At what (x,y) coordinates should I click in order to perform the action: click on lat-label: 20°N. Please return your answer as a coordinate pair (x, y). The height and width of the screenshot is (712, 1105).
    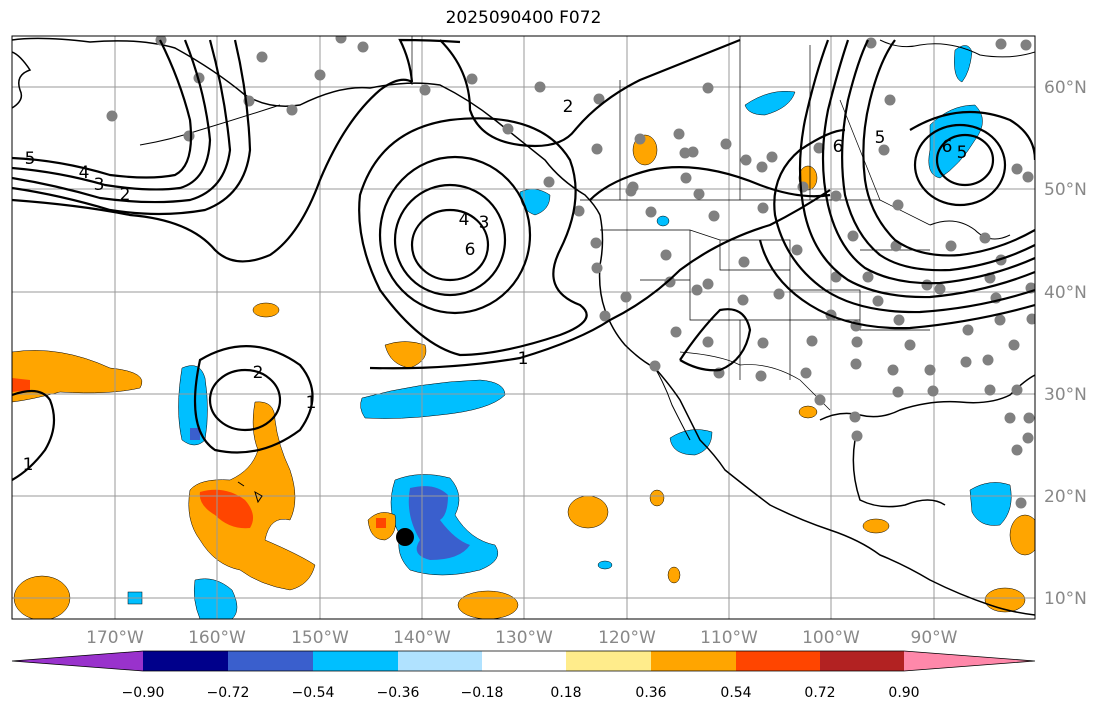
    Looking at the image, I should click on (1065, 497).